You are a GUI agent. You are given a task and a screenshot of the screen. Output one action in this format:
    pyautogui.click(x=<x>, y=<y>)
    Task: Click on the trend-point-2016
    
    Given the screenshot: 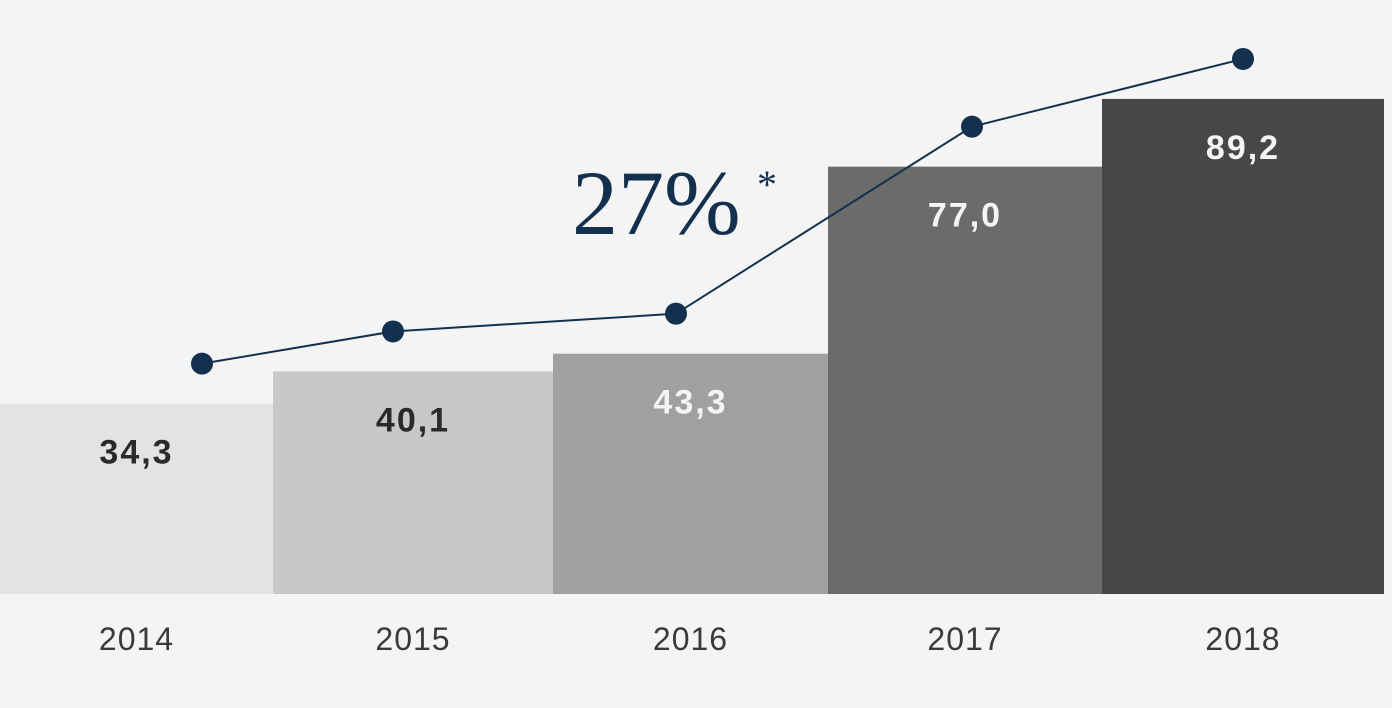 What is the action you would take?
    pyautogui.click(x=676, y=313)
    